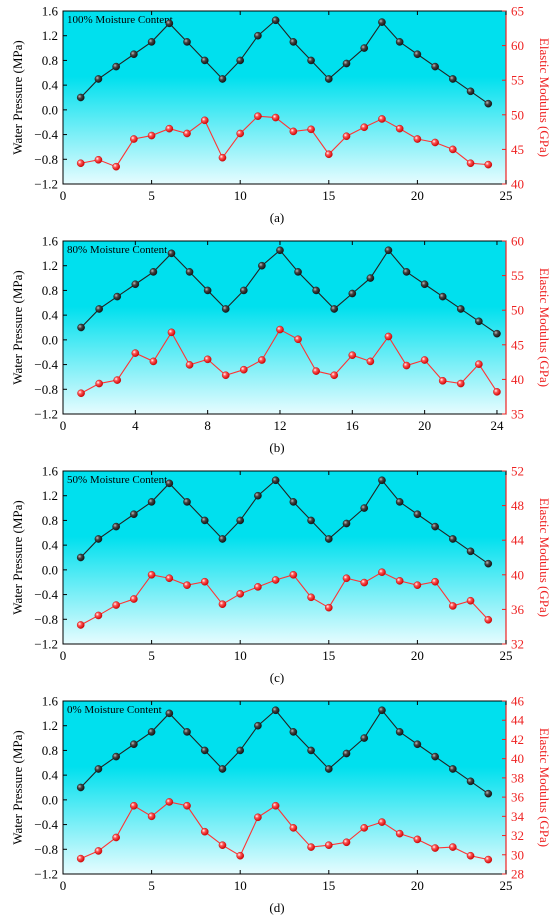  Describe the element at coordinates (240, 195) in the screenshot. I see `x-tick-label: 10` at that location.